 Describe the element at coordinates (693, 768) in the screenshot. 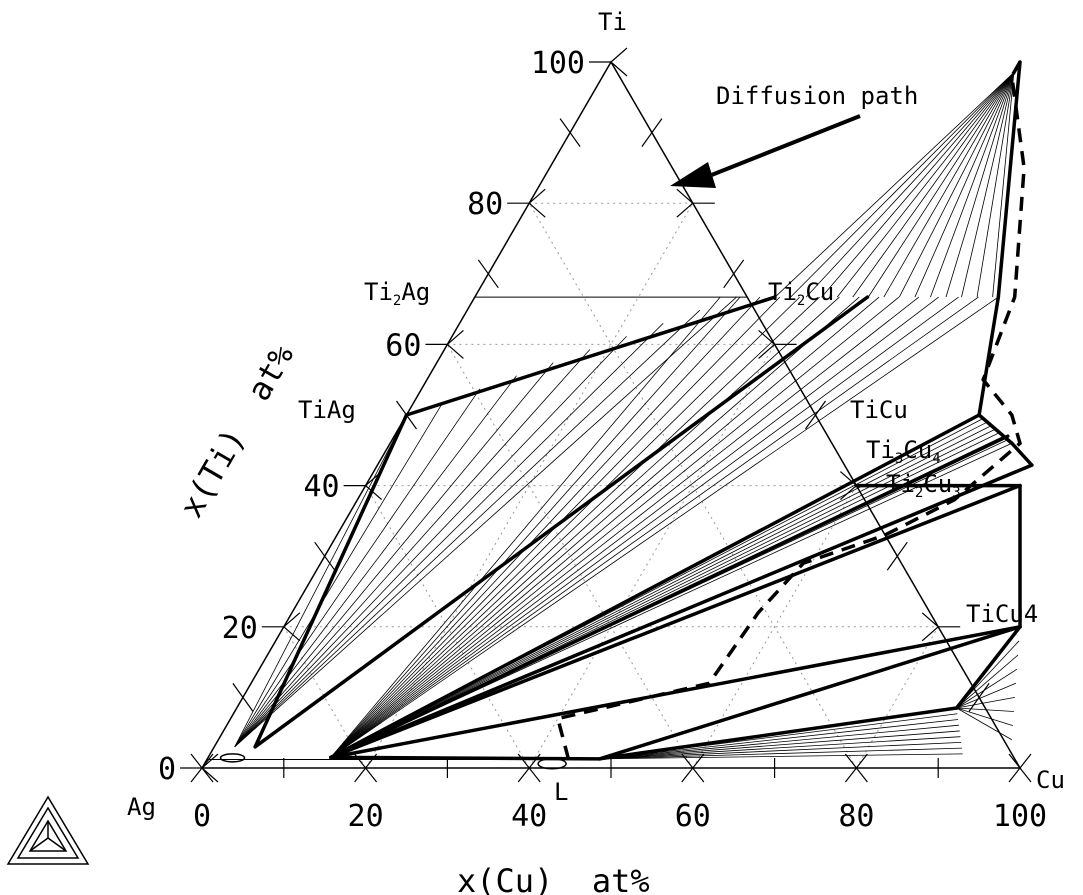

I see `tick-bottom-60-b` at that location.